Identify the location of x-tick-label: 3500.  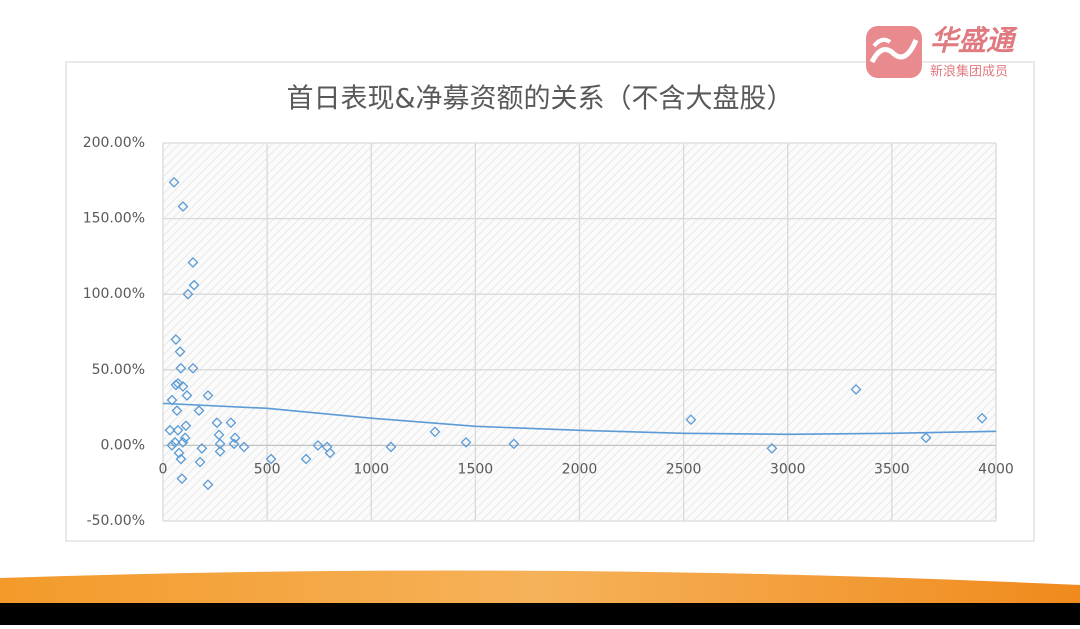
(892, 469).